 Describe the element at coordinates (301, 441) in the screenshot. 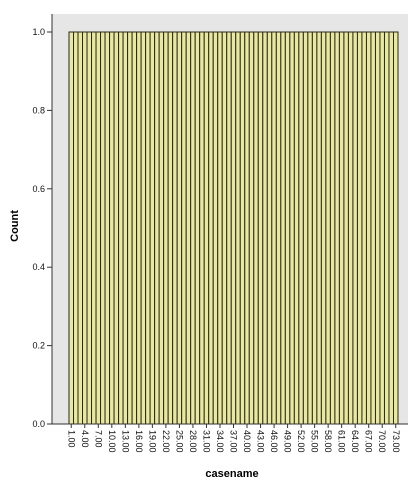

I see `x-tick-label: 52.00` at that location.